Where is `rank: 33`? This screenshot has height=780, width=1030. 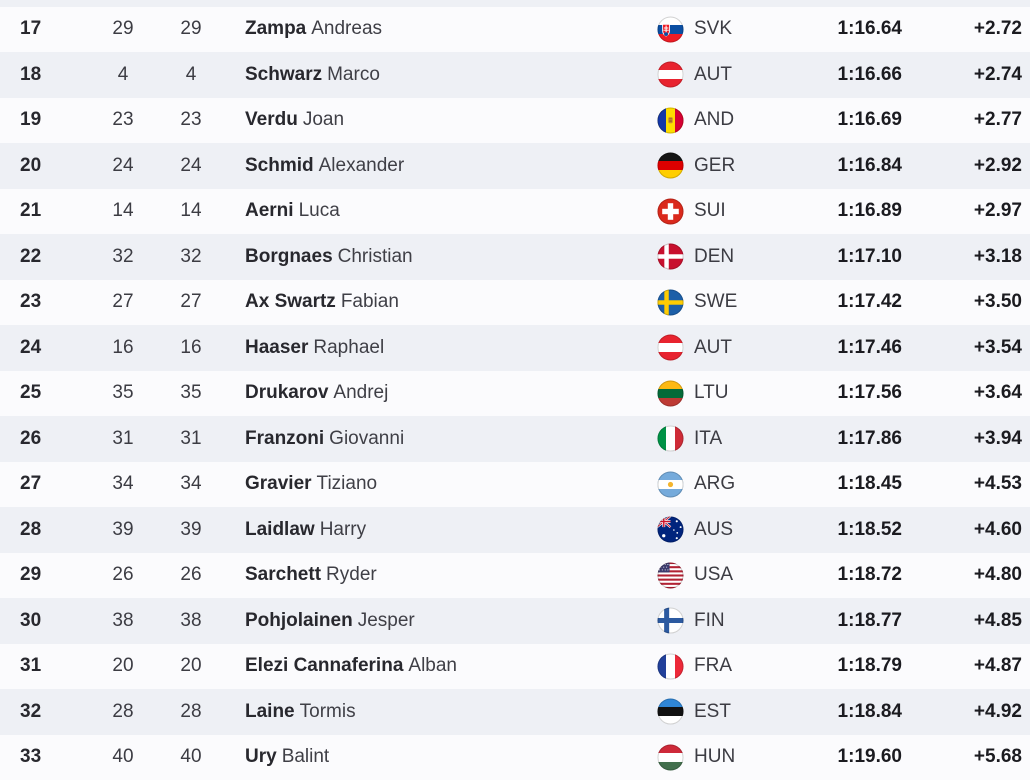 rank: 33 is located at coordinates (31, 757).